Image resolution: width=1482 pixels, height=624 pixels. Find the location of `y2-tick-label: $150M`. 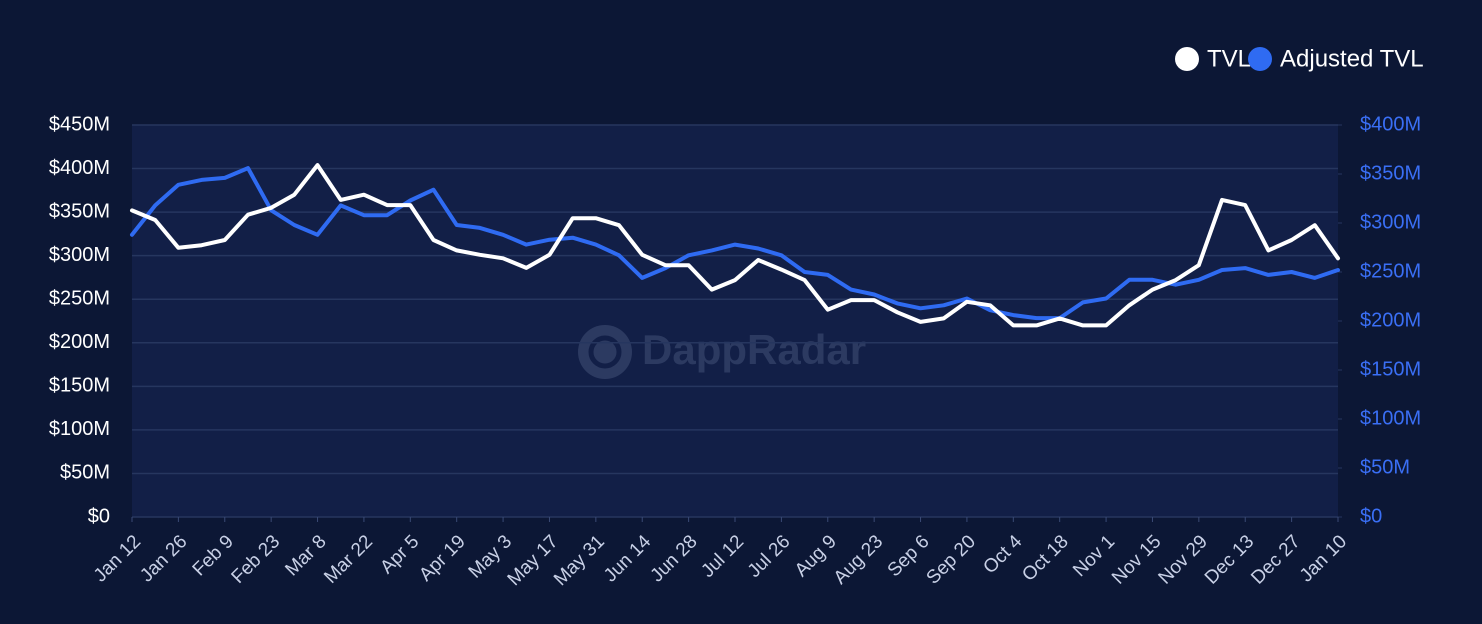

y2-tick-label: $150M is located at coordinates (1390, 369).